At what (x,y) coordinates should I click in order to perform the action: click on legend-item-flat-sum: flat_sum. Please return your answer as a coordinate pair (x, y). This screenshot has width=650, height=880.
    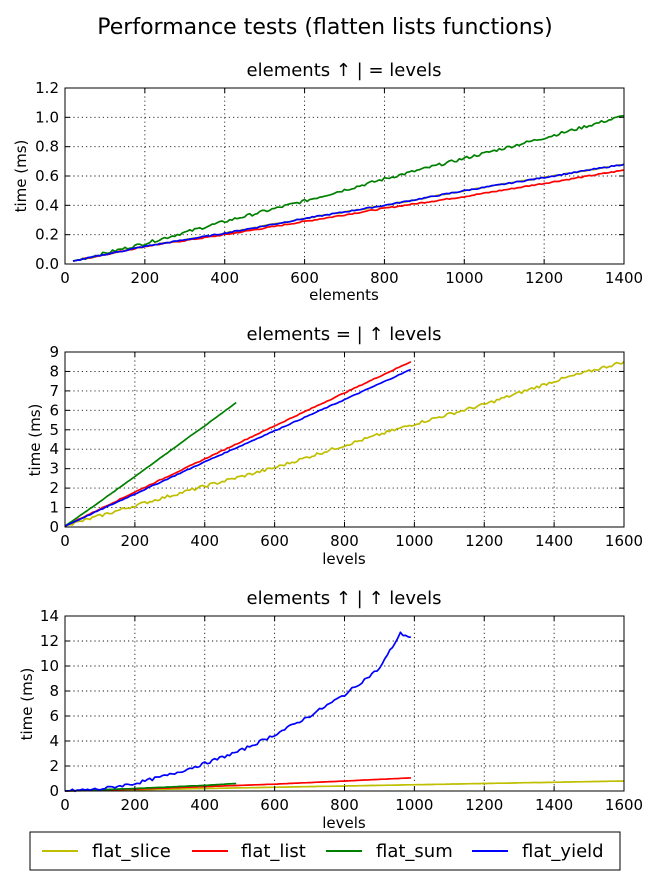
    Looking at the image, I should click on (389, 851).